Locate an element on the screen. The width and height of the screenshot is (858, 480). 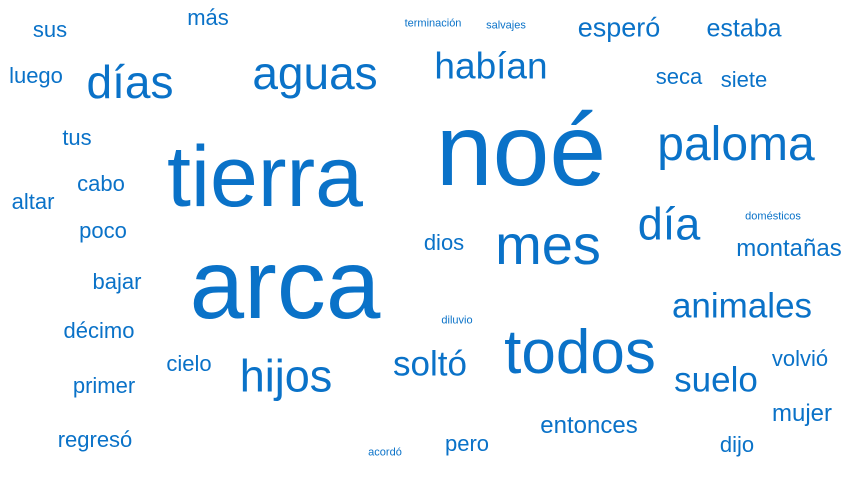
word-luego: luego is located at coordinates (36, 75).